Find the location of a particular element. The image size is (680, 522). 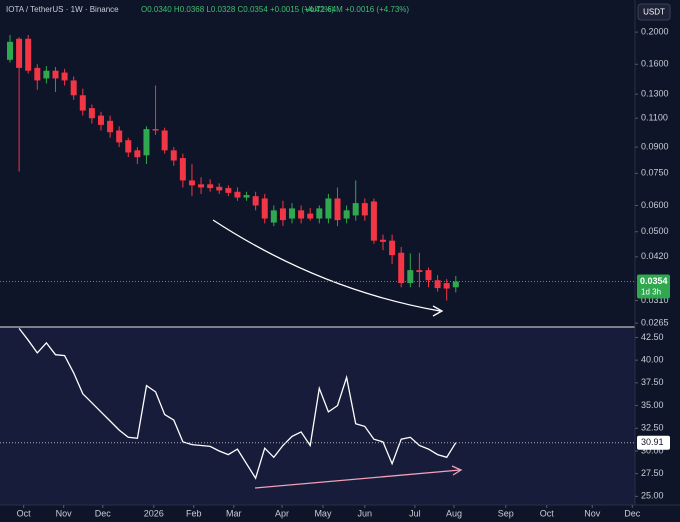

countdown: 1d 3h is located at coordinates (651, 292).